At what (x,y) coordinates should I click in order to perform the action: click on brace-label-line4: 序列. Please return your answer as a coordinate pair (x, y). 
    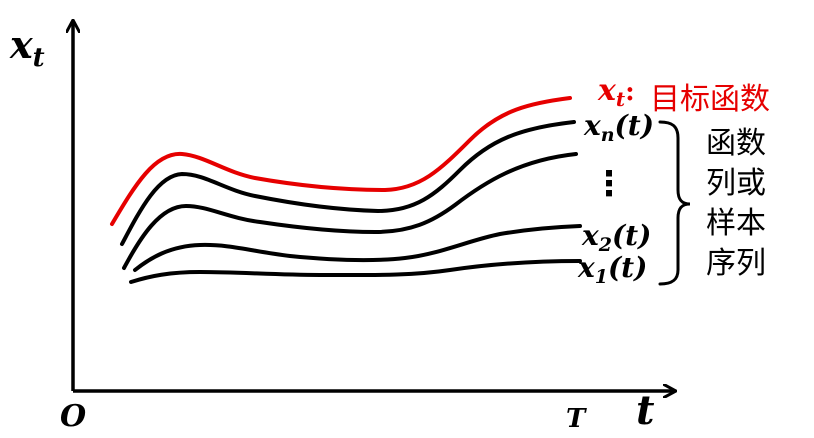
    Looking at the image, I should click on (736, 263).